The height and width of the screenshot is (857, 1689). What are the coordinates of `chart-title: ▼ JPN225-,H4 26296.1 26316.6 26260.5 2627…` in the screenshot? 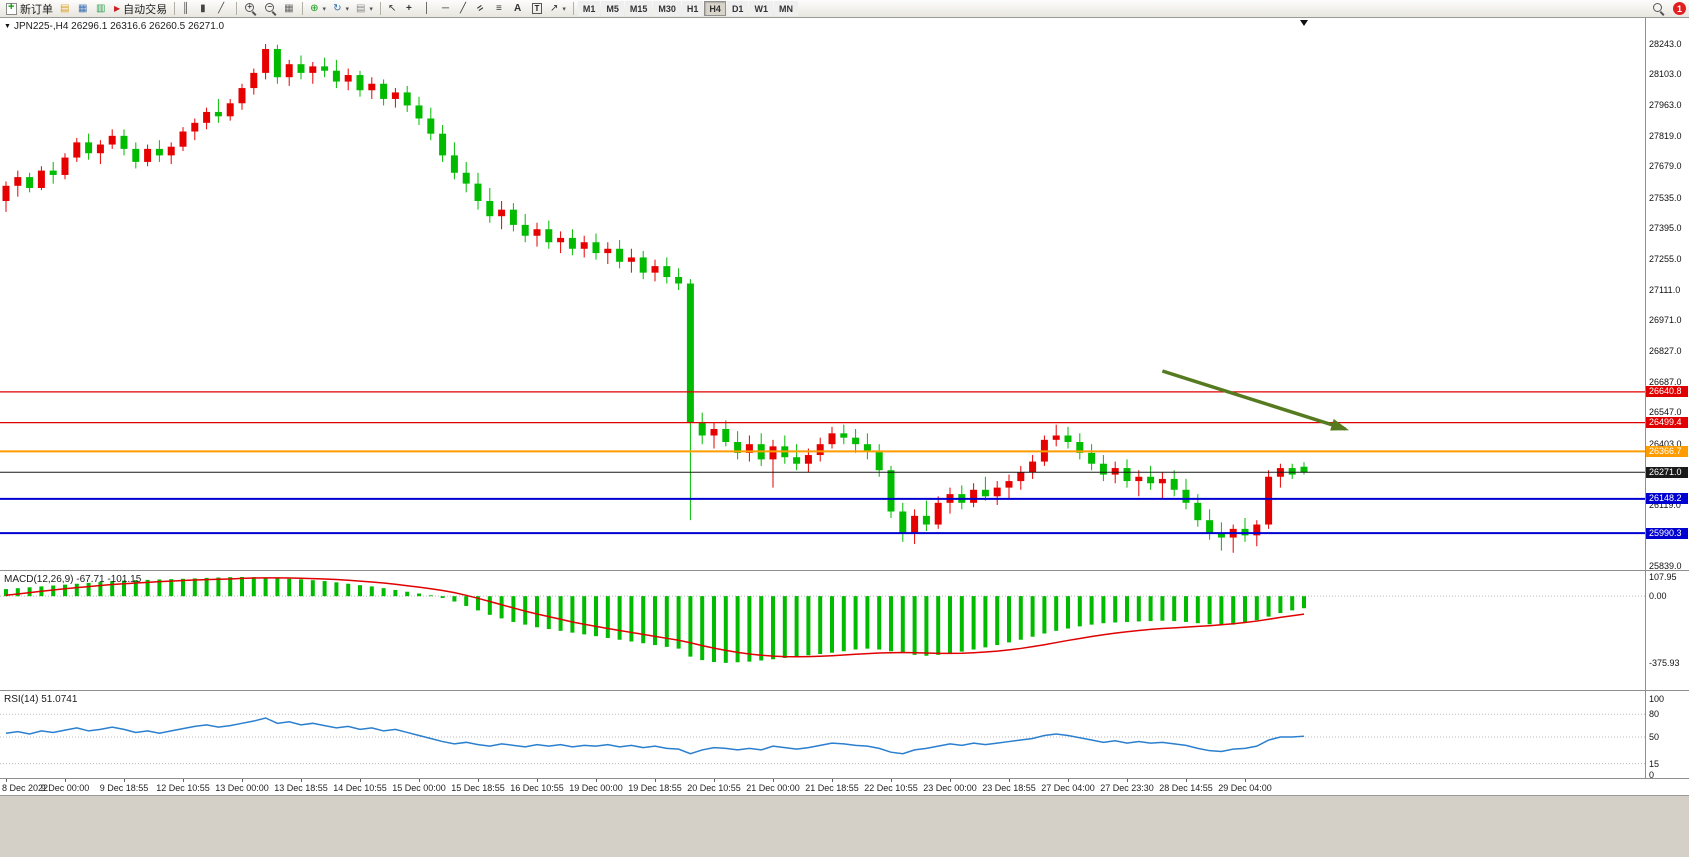 It's located at (114, 26).